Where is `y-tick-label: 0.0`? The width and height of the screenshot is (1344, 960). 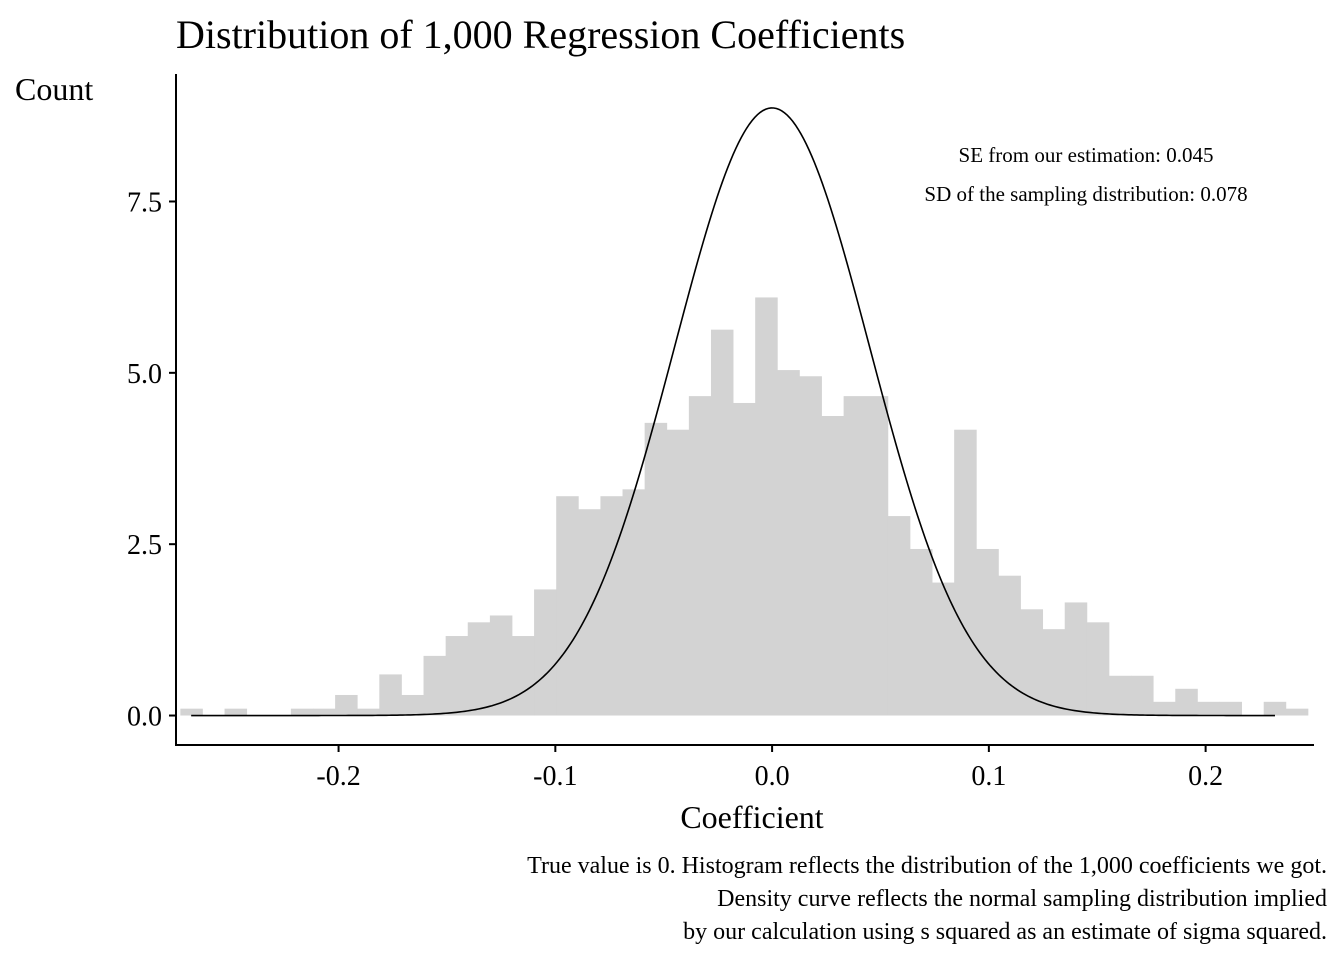 y-tick-label: 0.0 is located at coordinates (144, 717).